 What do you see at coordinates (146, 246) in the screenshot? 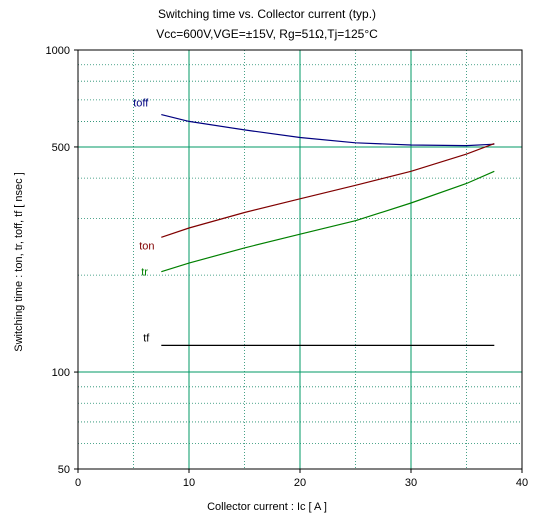
I see `series-label-ton: ton` at bounding box center [146, 246].